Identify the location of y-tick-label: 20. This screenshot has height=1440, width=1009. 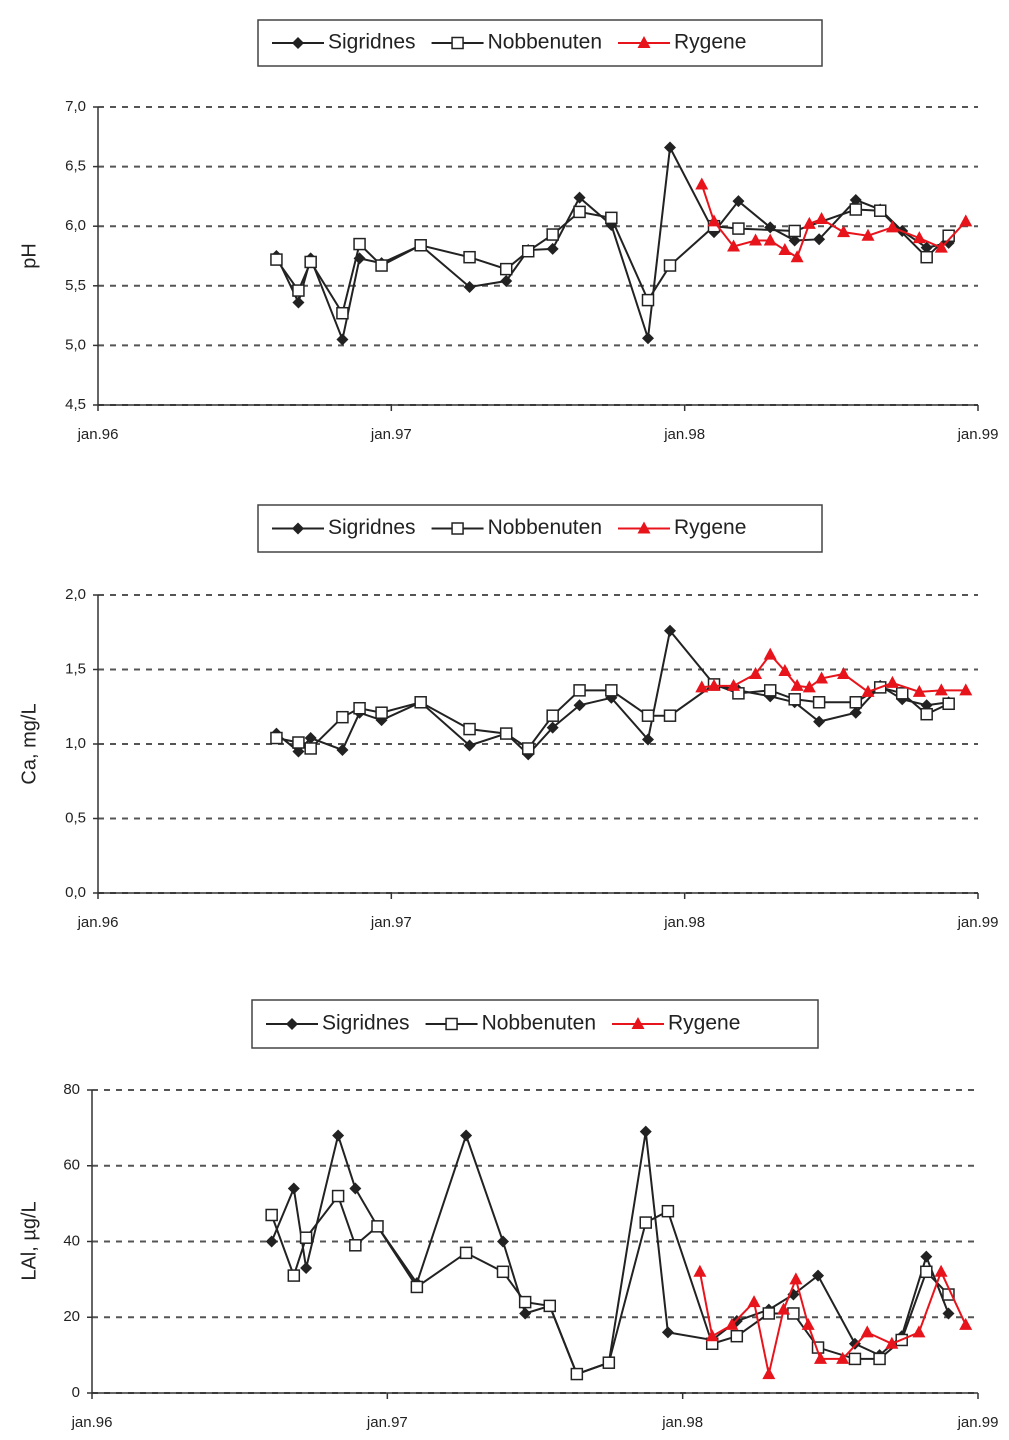
(71, 1316).